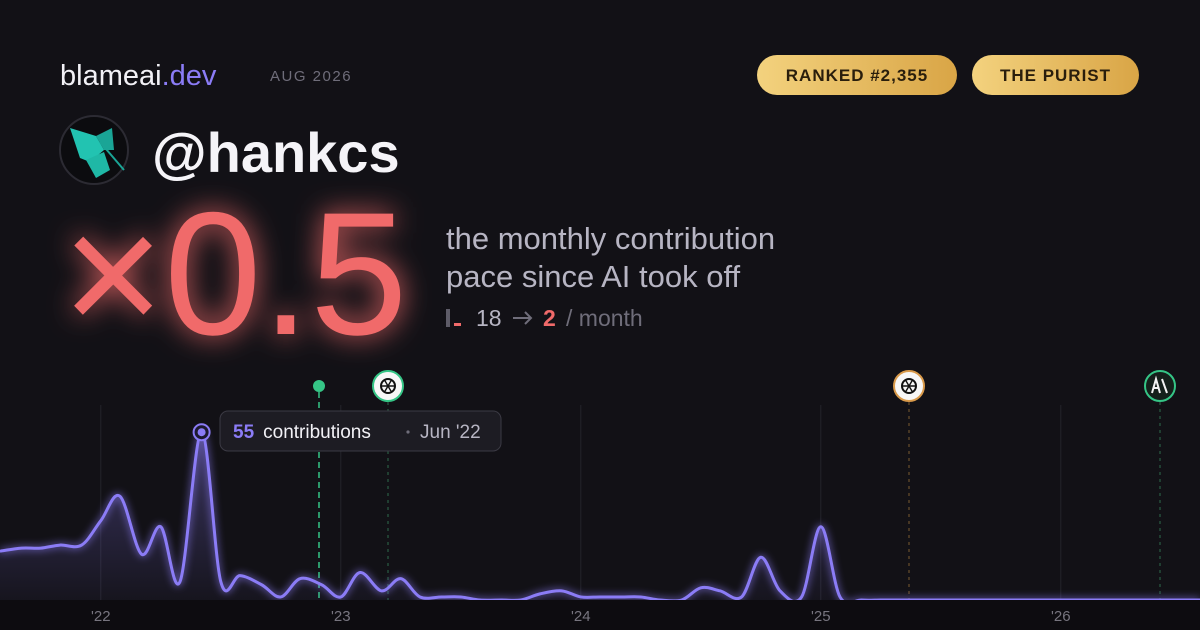  Describe the element at coordinates (94, 150) in the screenshot. I see `avatar` at that location.